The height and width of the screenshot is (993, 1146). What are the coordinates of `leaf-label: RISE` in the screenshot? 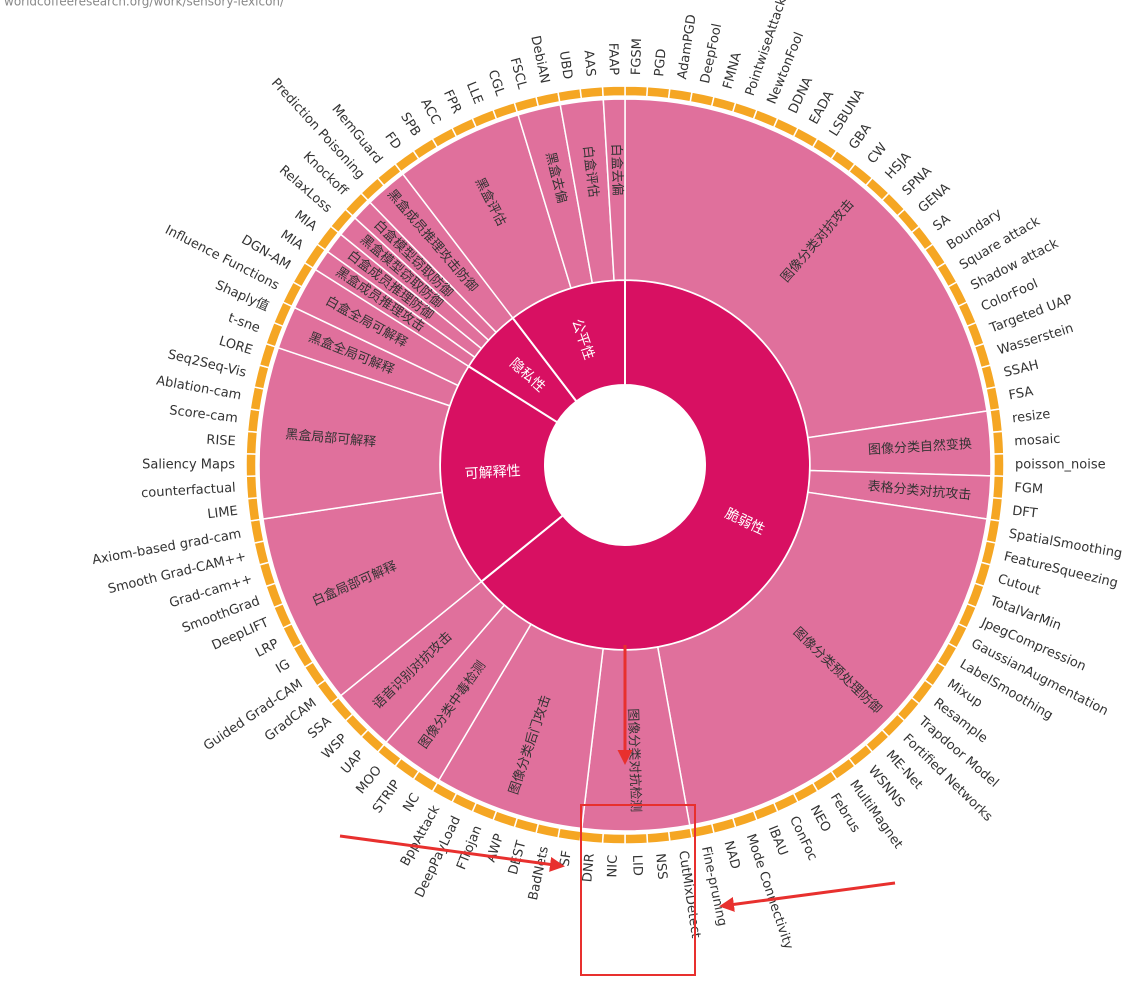 It's located at (221, 441).